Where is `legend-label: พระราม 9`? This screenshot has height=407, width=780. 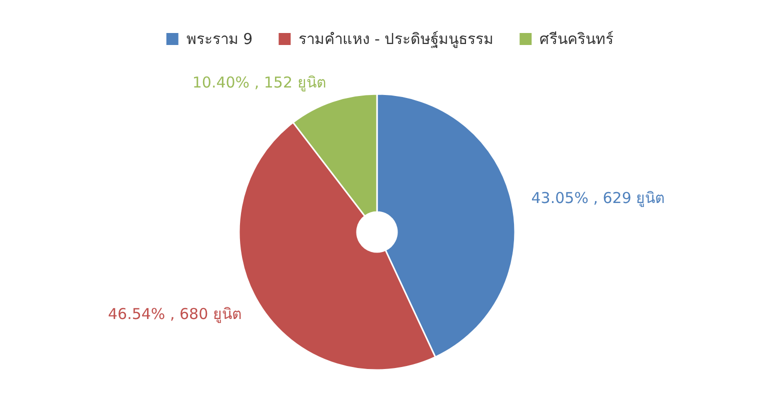 legend-label: พระราม 9 is located at coordinates (219, 39).